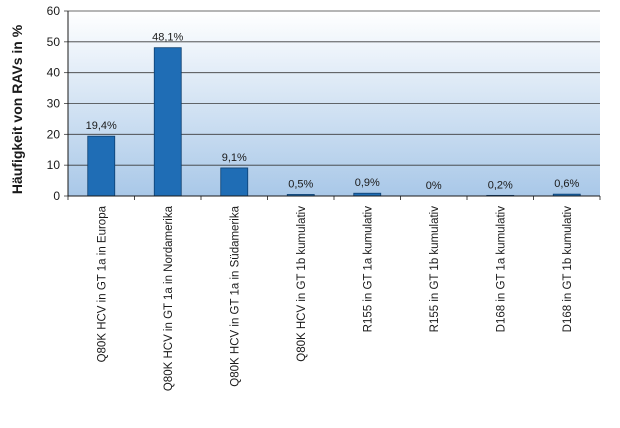  What do you see at coordinates (368, 269) in the screenshot?
I see `category-label: R155 in GT 1a kumulativ` at bounding box center [368, 269].